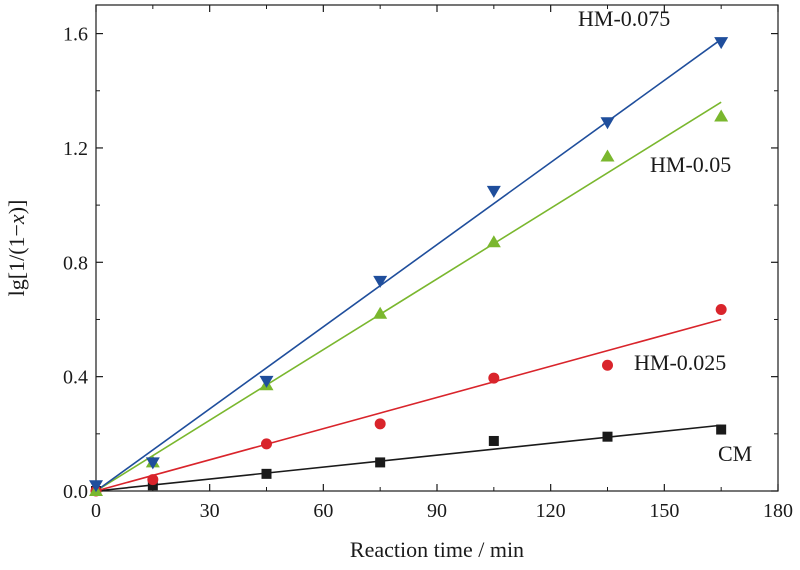  What do you see at coordinates (690, 164) in the screenshot?
I see `series-label-hm-0-05: HM-0.05` at bounding box center [690, 164].